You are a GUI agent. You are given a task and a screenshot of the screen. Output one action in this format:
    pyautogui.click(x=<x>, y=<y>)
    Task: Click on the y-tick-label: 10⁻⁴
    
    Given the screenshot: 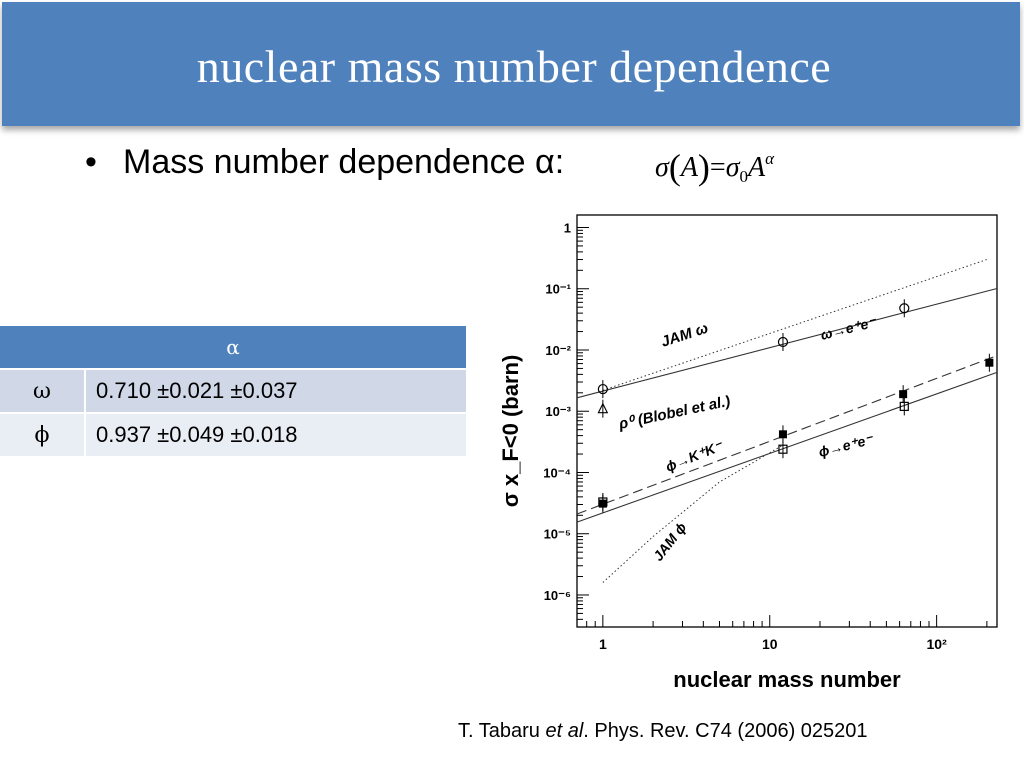 What is the action you would take?
    pyautogui.click(x=557, y=472)
    